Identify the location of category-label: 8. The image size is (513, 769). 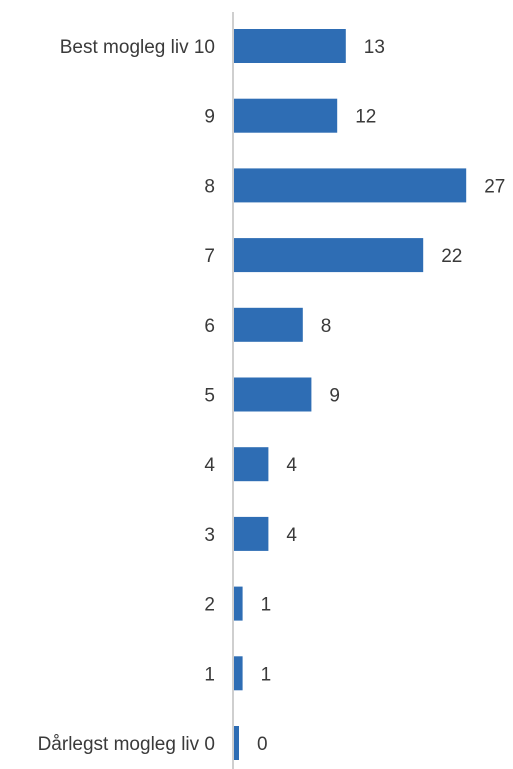
(209, 186).